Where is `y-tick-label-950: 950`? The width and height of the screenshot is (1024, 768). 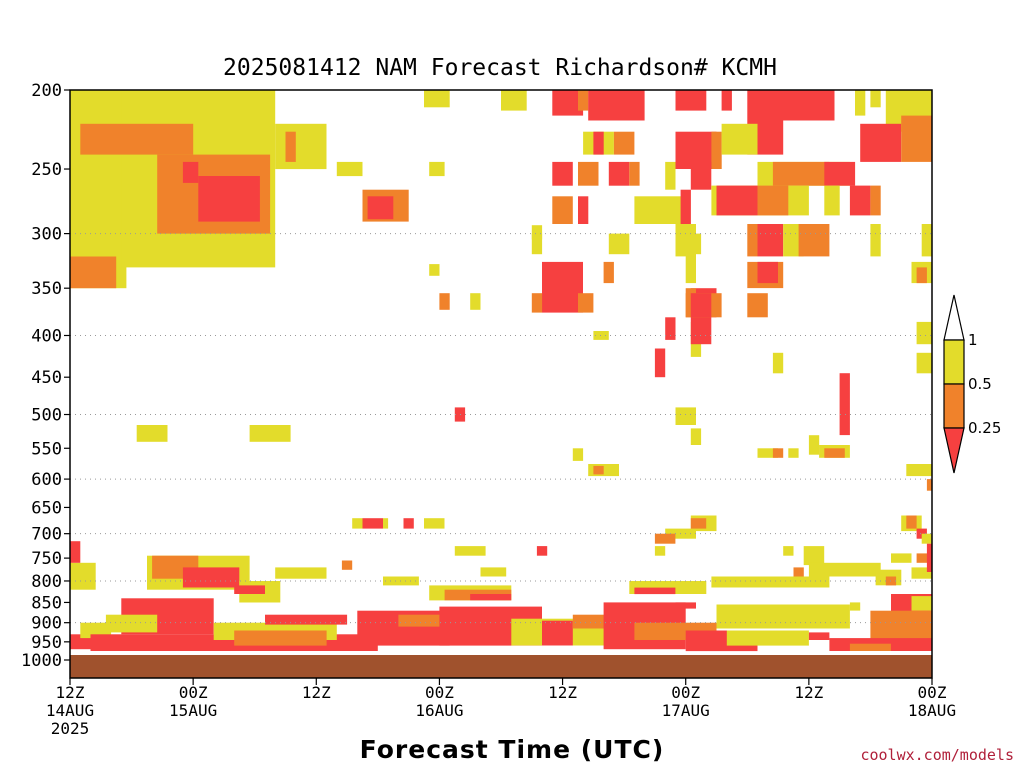 y-tick-label-950: 950 is located at coordinates (46, 643).